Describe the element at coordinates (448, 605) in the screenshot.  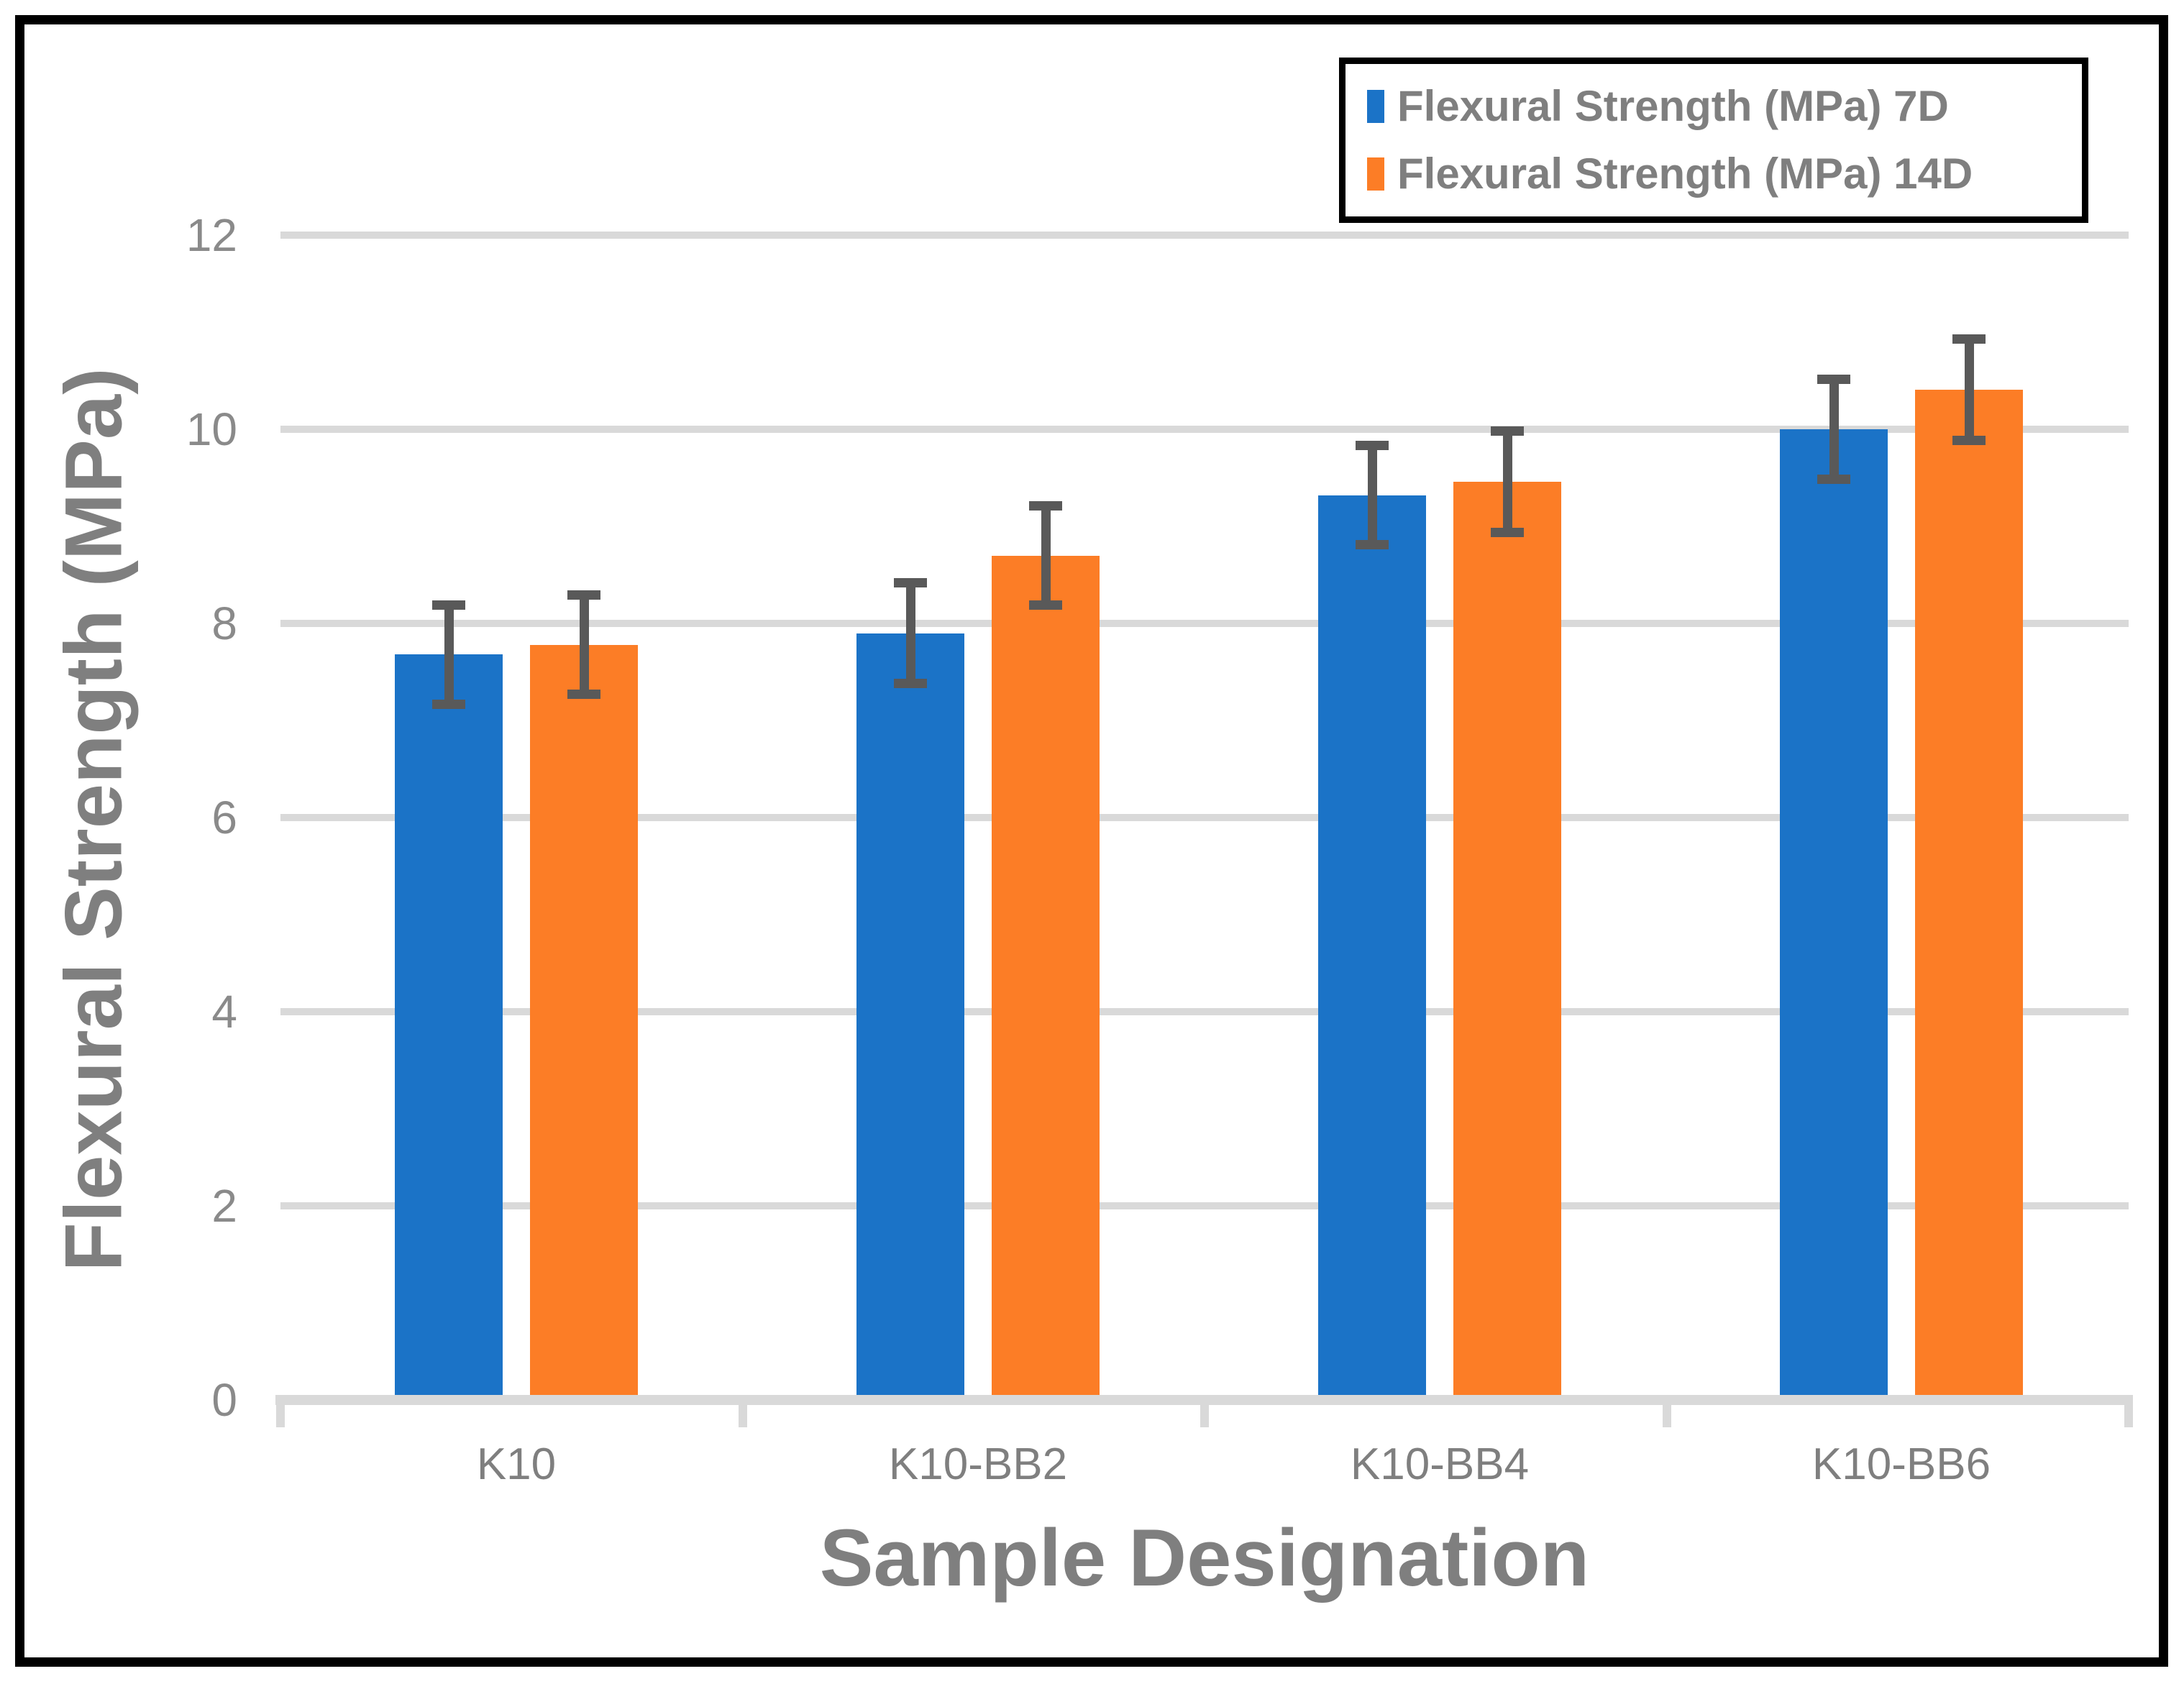
I see `error-cap-top-k10-7d` at that location.